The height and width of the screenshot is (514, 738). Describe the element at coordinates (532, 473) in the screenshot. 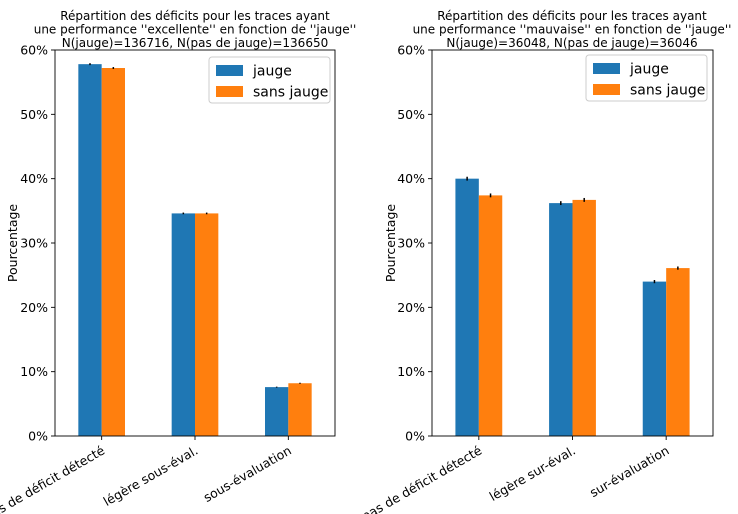

I see `x-tick-label: légère sur-éval.` at that location.